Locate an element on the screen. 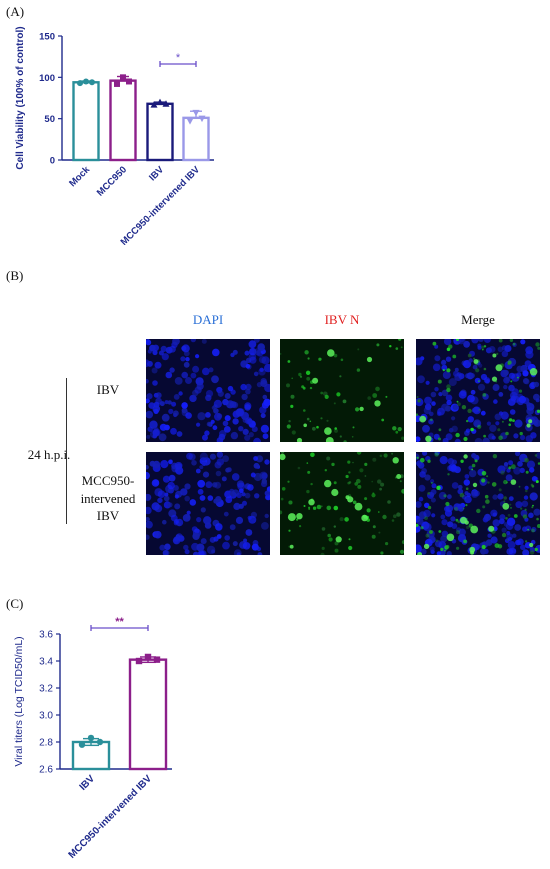 The height and width of the screenshot is (869, 550). micrograph-mcc950-ibv-merge is located at coordinates (478, 503).